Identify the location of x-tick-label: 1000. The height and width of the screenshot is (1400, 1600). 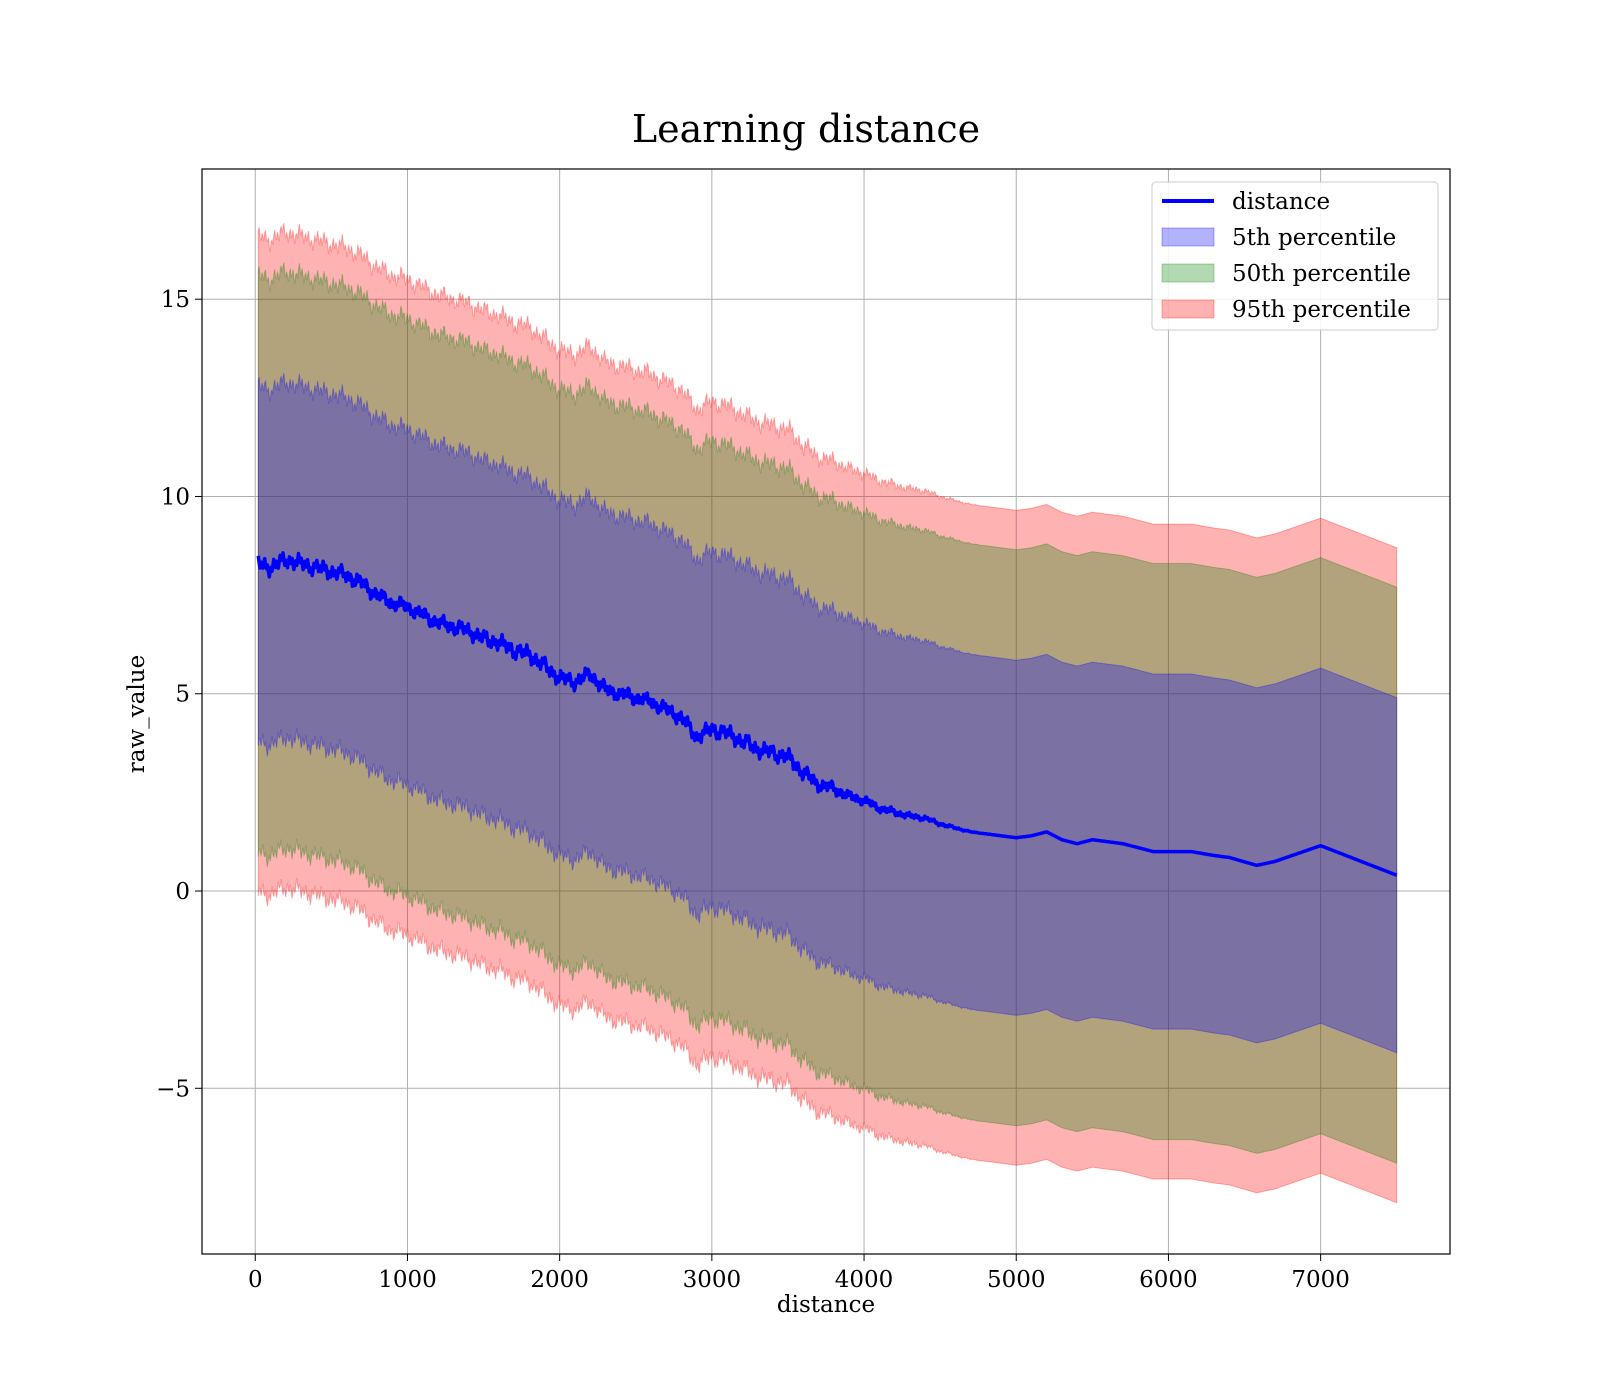
(407, 1280).